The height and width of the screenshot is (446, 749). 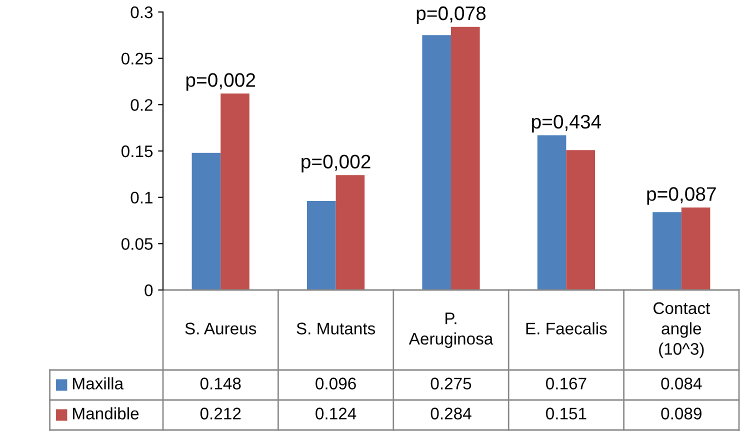 What do you see at coordinates (137, 151) in the screenshot?
I see `y-tick-label: 0.15` at bounding box center [137, 151].